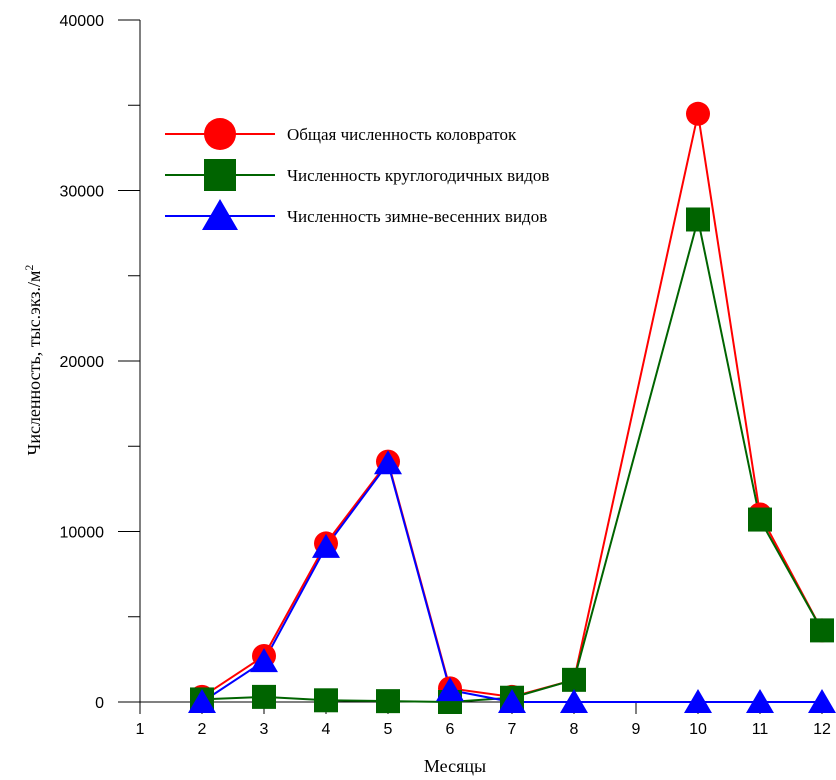  I want to click on x-tick-label-11: 12, so click(822, 729).